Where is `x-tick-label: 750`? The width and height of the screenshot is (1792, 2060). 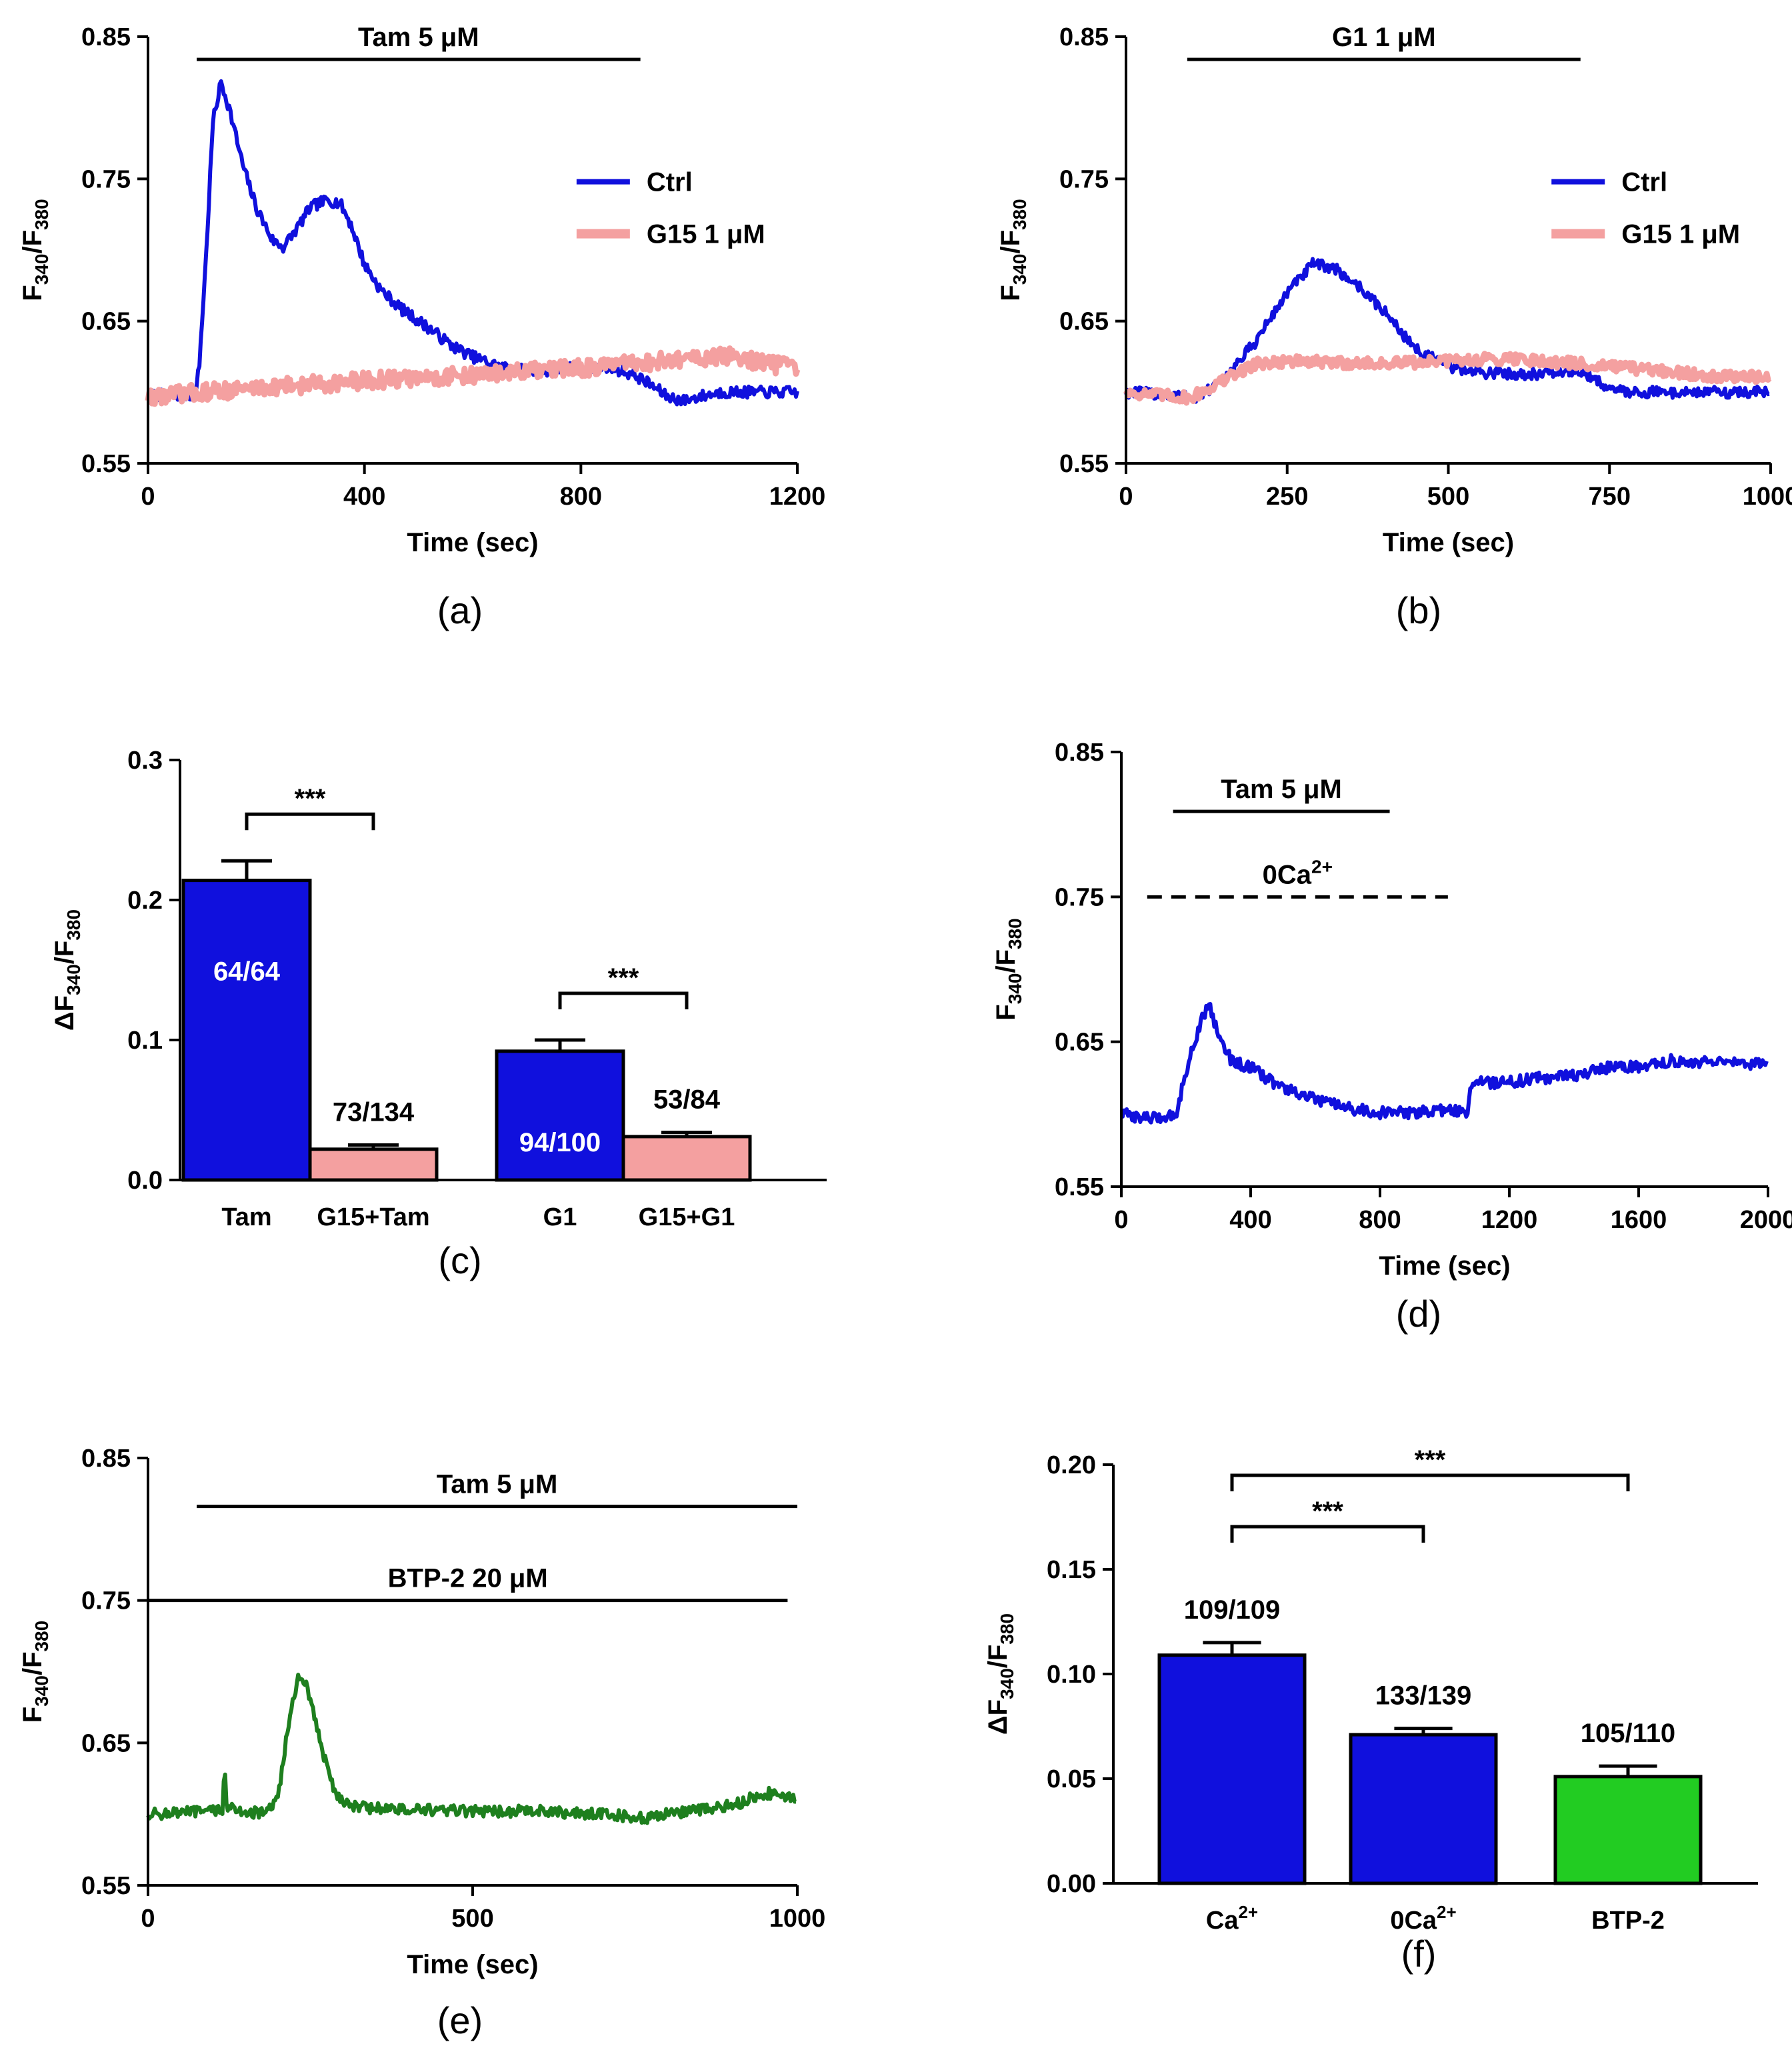
x-tick-label: 750 is located at coordinates (1610, 497).